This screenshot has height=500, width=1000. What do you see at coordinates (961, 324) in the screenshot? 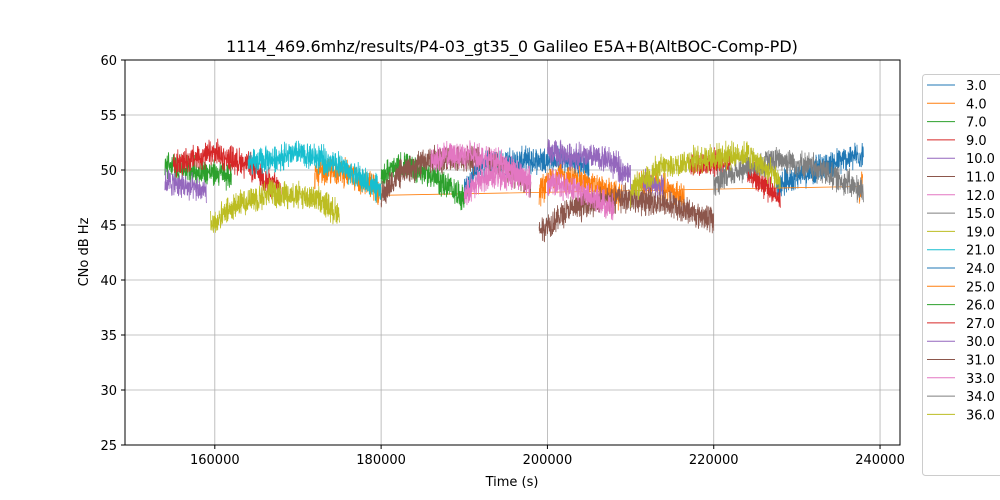
I see `legend-item: 27.0` at bounding box center [961, 324].